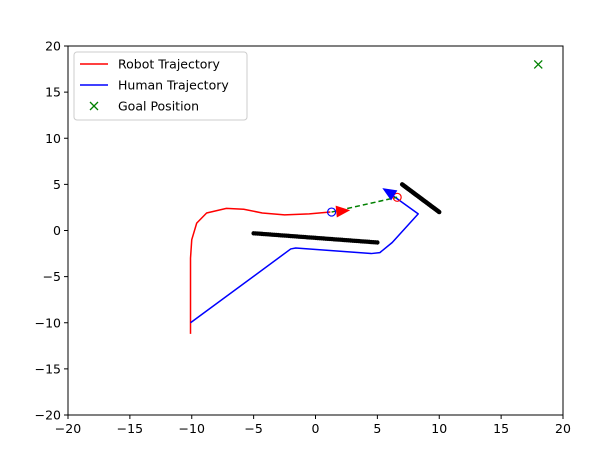  What do you see at coordinates (57, 230) in the screenshot?
I see `y-tick-label: 0` at bounding box center [57, 230].